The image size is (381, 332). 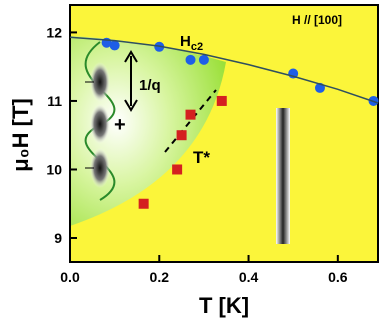 I want to click on hc2-label: Hc2, so click(x=191, y=43).